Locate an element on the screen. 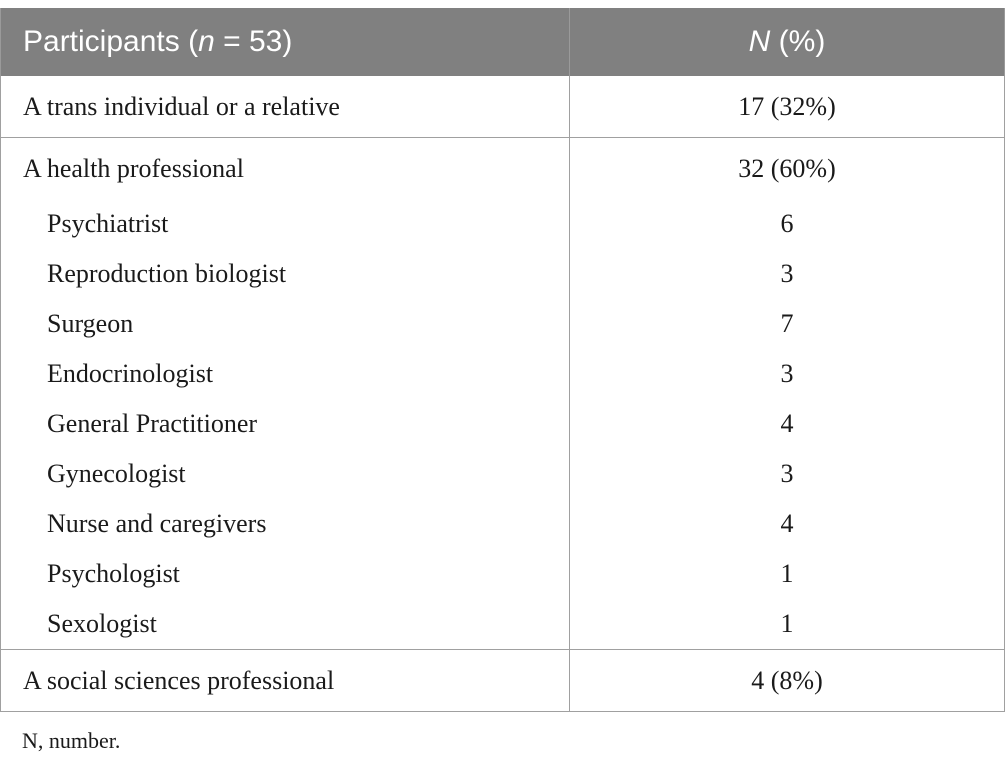 This screenshot has height=768, width=1005. row-label: Gynecologist is located at coordinates (285, 474).